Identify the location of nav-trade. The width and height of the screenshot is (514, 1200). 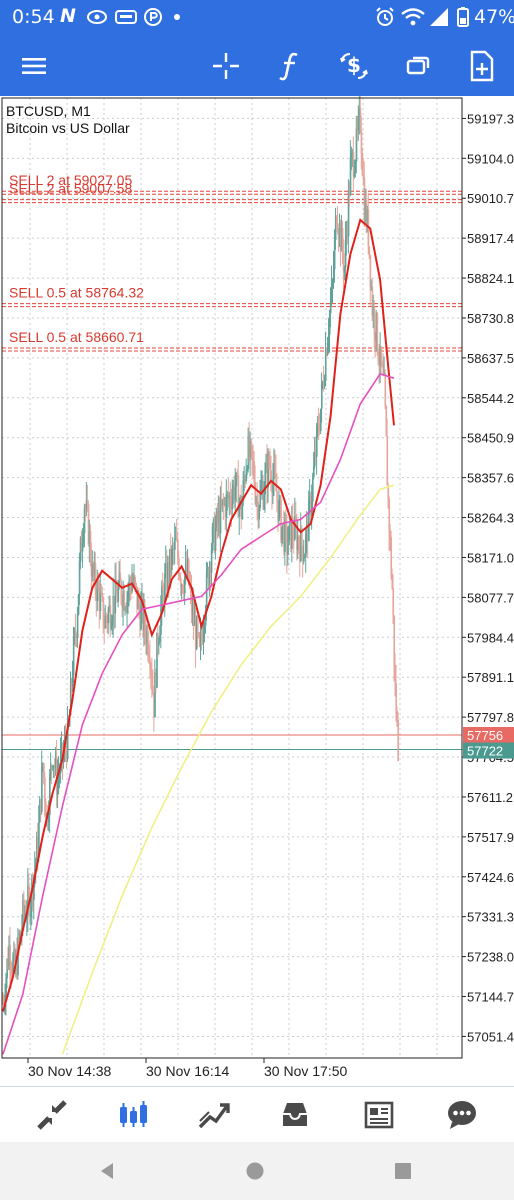
(214, 1115).